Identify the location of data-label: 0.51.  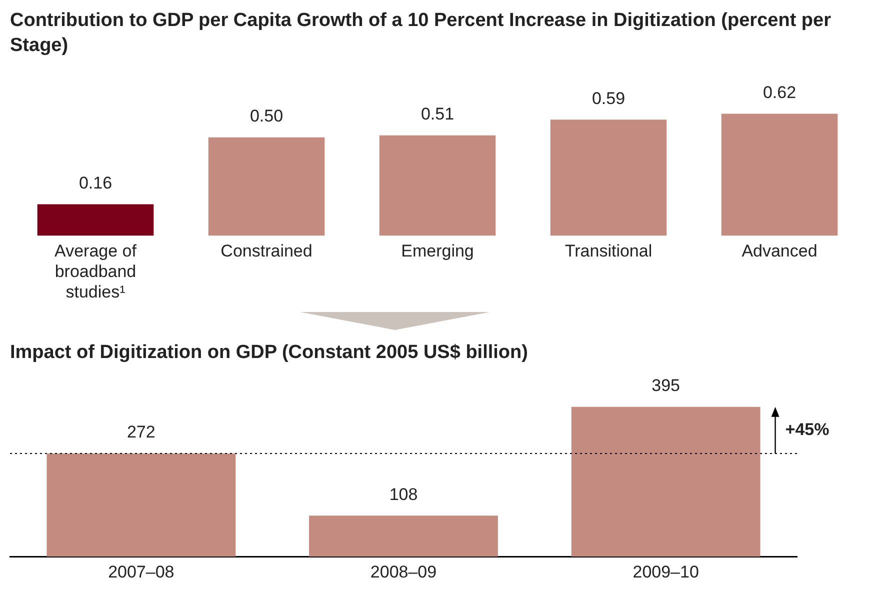
(437, 114).